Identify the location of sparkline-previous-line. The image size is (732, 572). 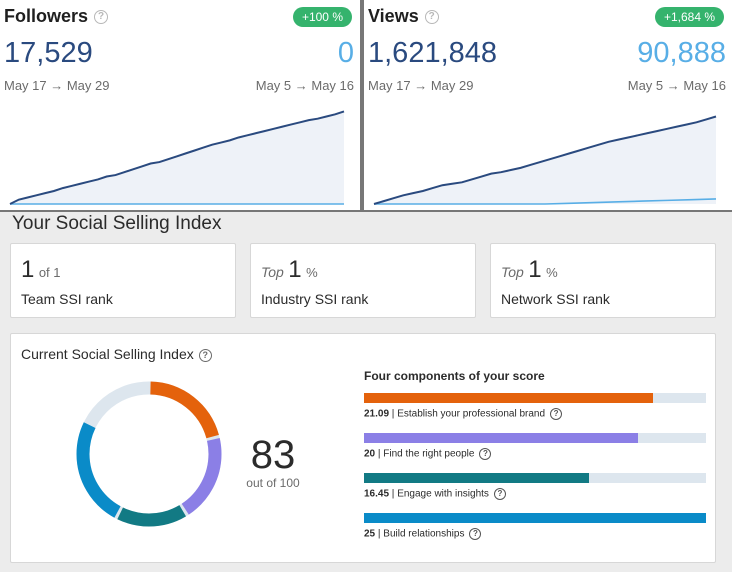
(545, 201).